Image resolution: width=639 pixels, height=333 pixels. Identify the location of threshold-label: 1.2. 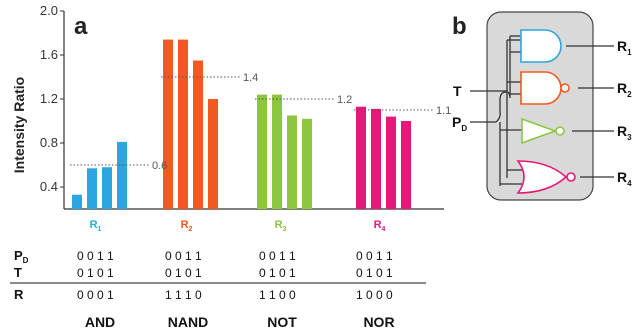
(344, 100).